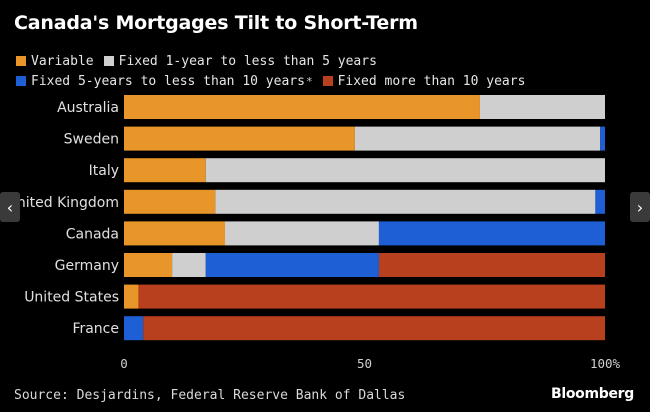 This screenshot has height=412, width=650. I want to click on chevron-right-icon: ›, so click(640, 207).